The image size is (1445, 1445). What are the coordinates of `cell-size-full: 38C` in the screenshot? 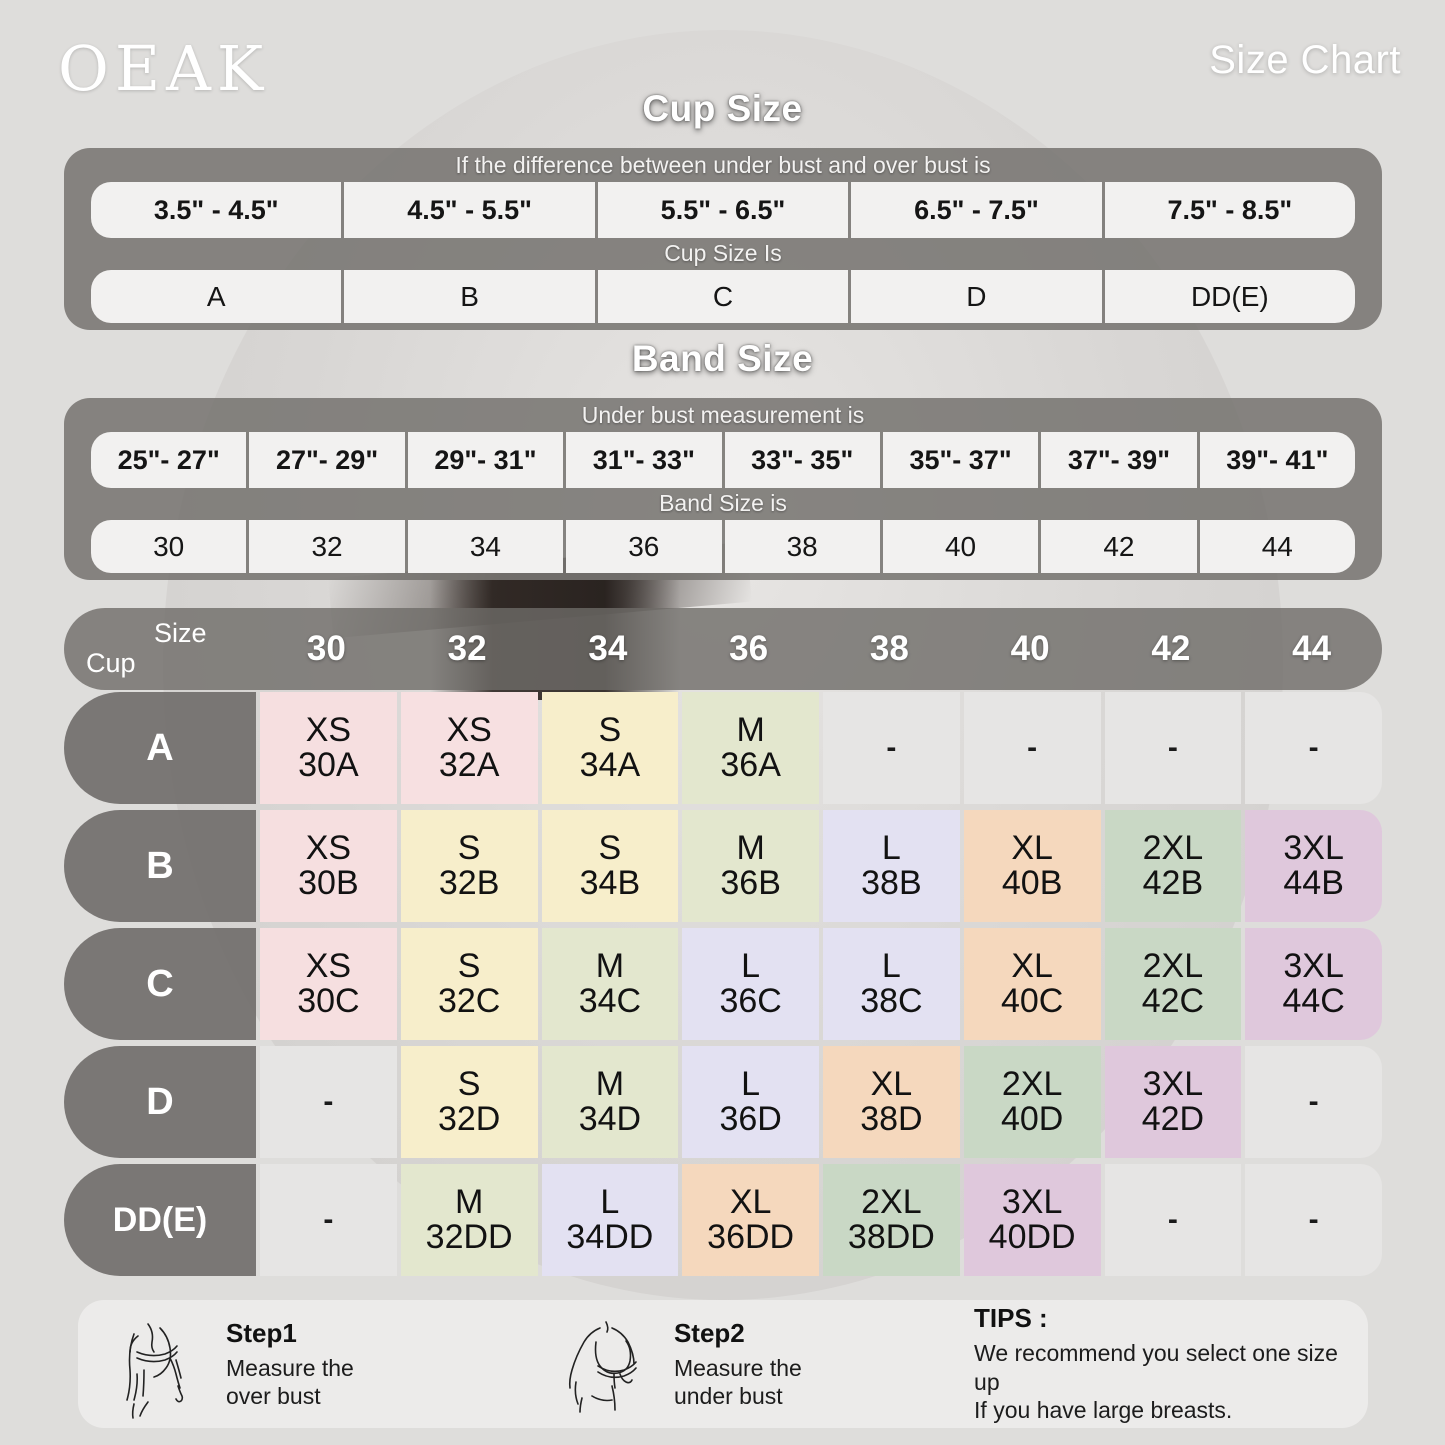 It's located at (891, 1001).